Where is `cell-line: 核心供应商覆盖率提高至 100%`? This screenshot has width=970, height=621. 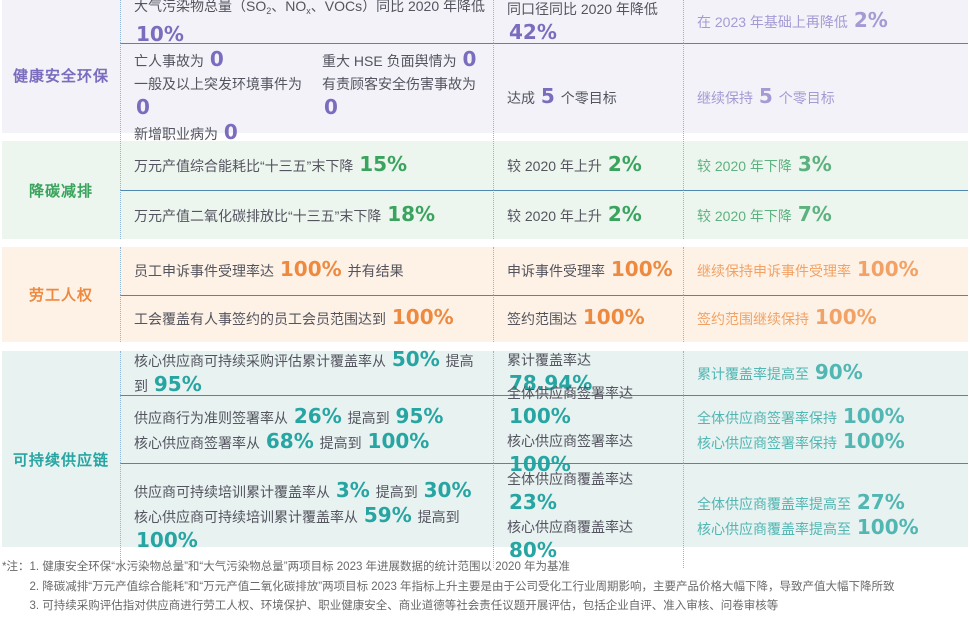 cell-line: 核心供应商覆盖率提高至 100% is located at coordinates (828, 528).